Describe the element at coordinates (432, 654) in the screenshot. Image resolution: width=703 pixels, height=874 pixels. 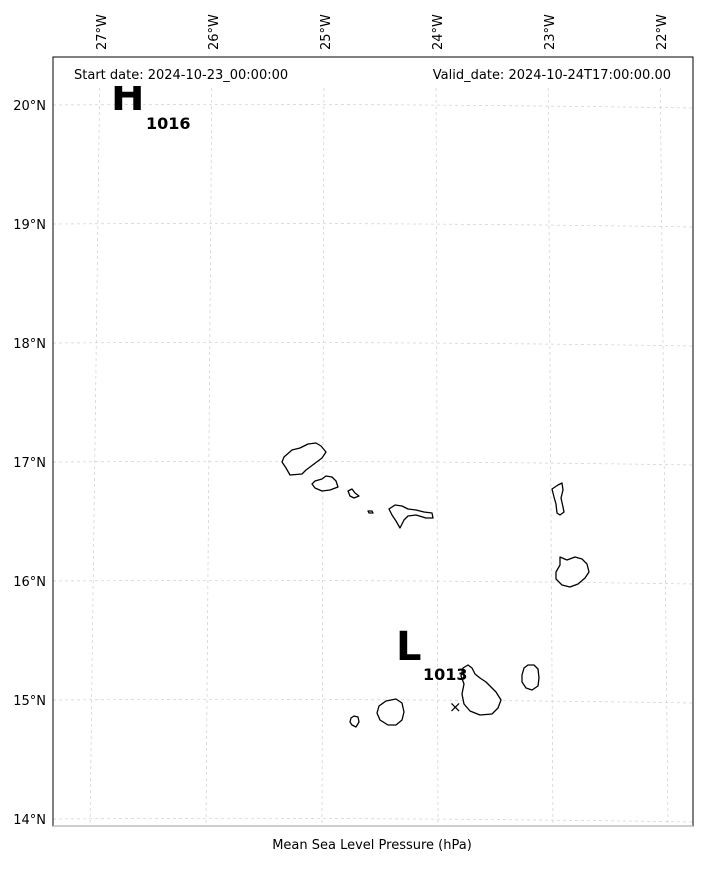
I see `low-pressure-center: L 1013` at that location.